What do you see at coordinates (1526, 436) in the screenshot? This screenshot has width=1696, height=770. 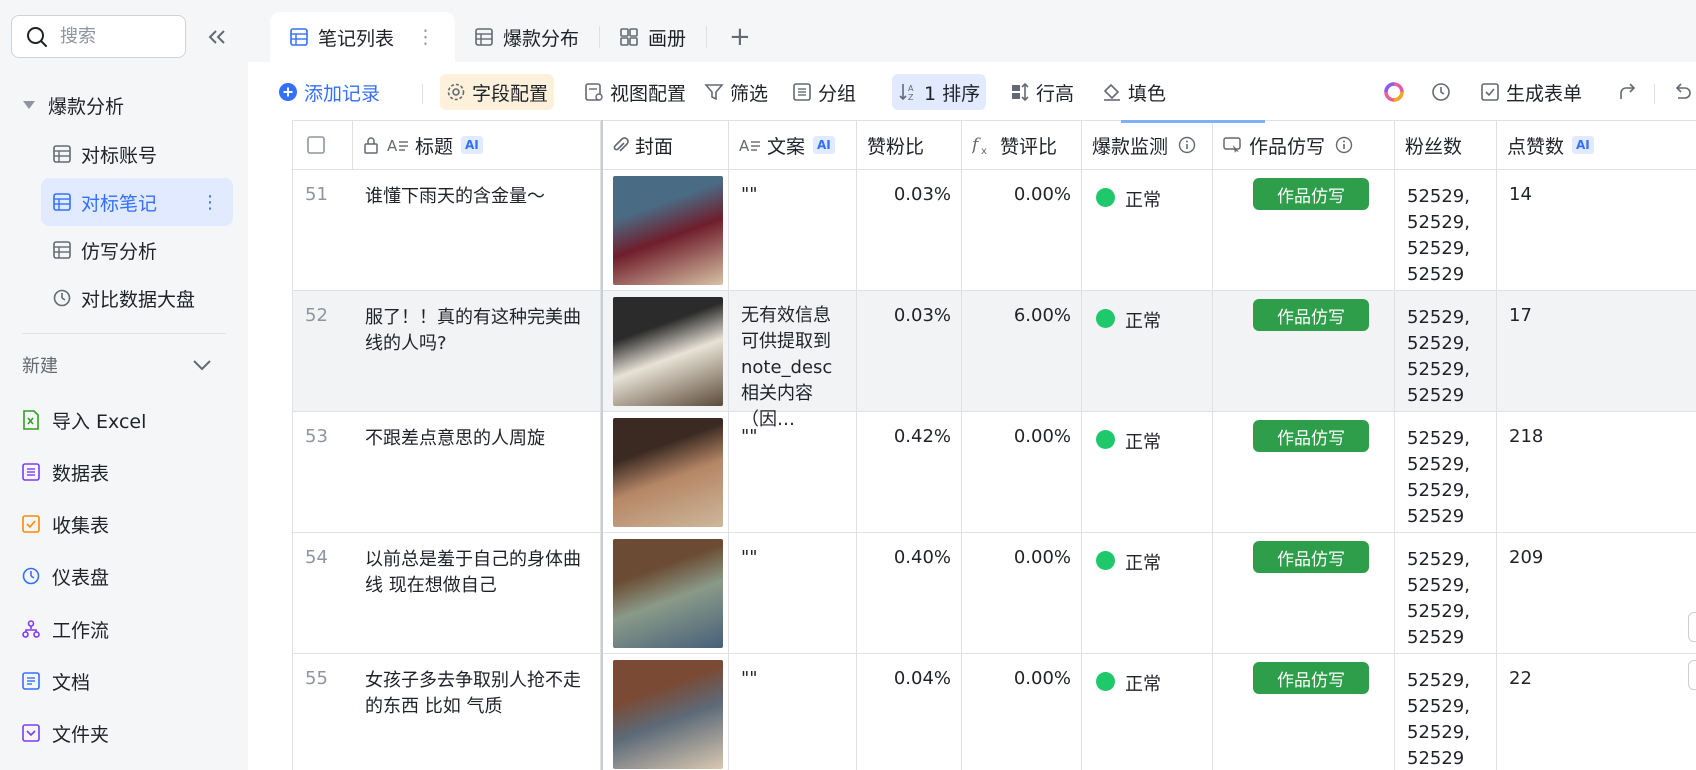 I see `likes-cell: 218` at bounding box center [1526, 436].